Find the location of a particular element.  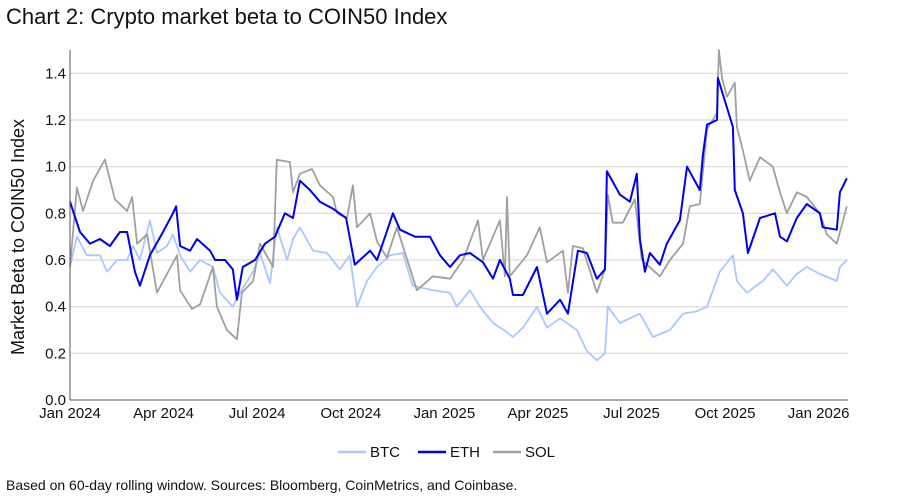

y-tick-label: 0.2 is located at coordinates (55, 353).